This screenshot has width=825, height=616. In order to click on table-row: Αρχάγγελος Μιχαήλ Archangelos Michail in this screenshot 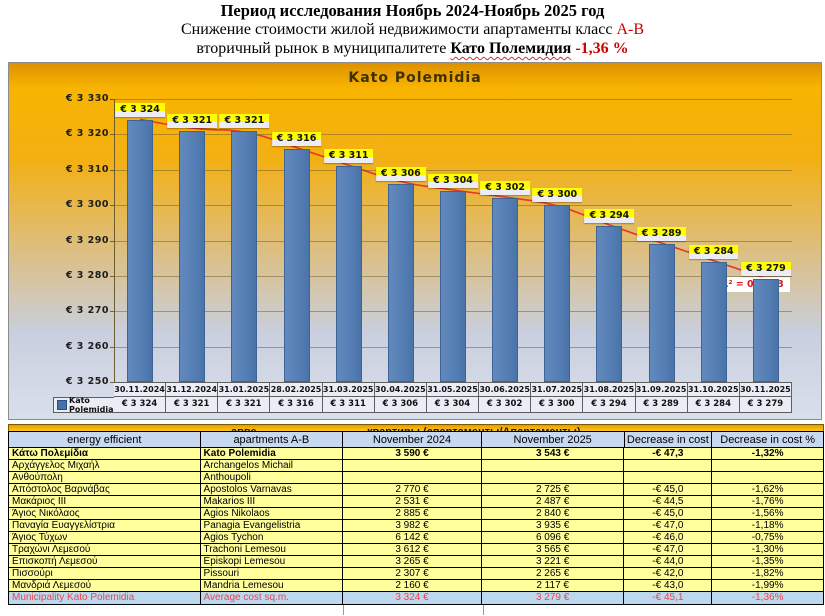, I will do `click(416, 466)`.